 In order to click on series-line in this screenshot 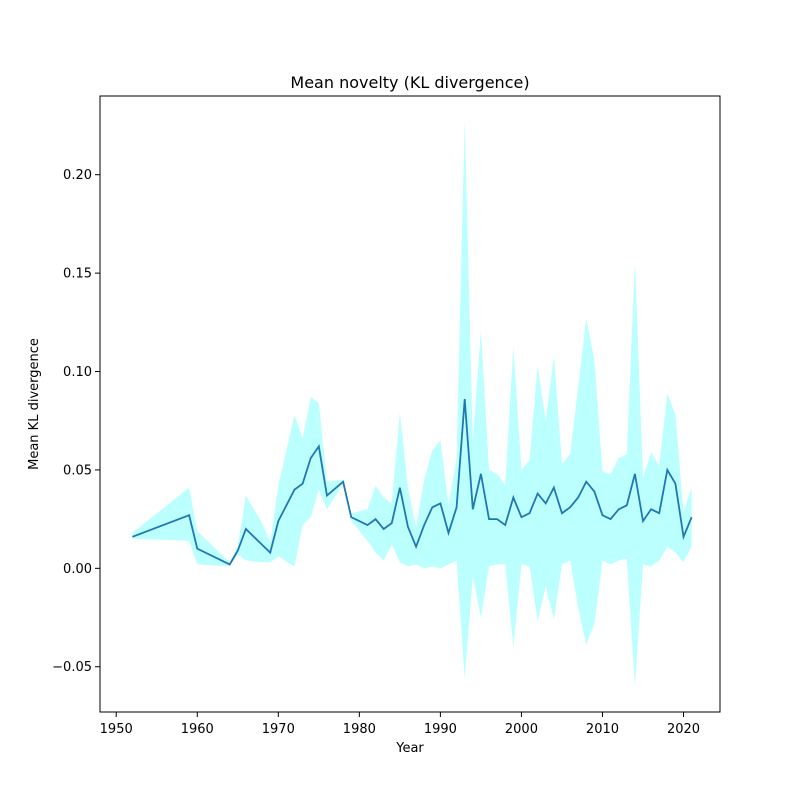, I will do `click(412, 482)`.